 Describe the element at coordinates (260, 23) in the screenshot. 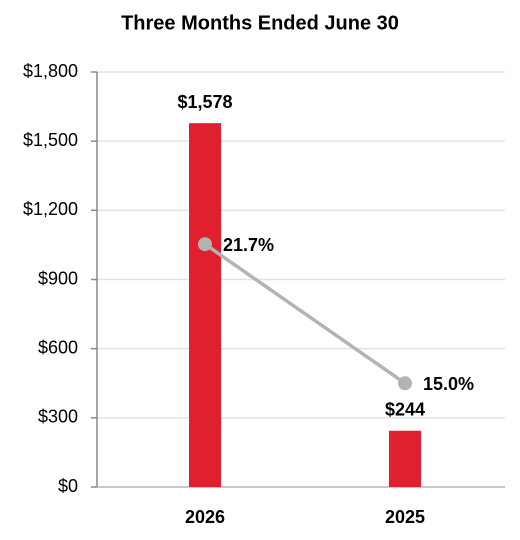

I see `chart-title: Three Months Ended June 30` at that location.